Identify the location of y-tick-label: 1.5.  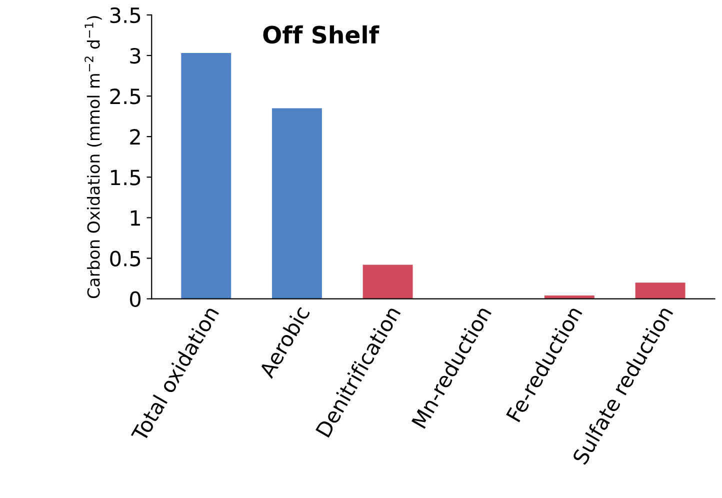
(125, 178).